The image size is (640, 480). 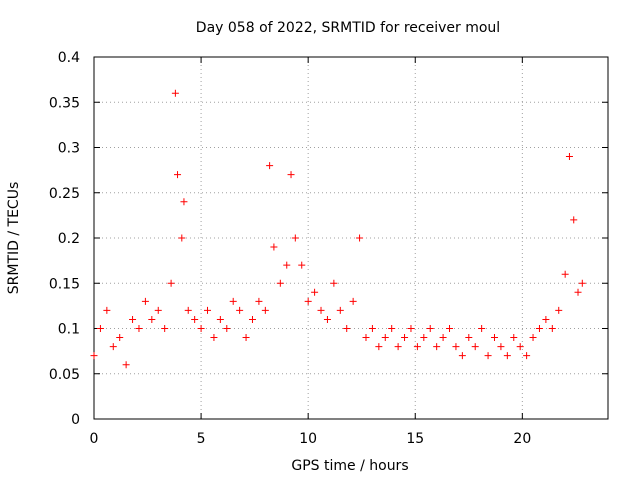 I want to click on x-tick-label: 20, so click(x=522, y=439).